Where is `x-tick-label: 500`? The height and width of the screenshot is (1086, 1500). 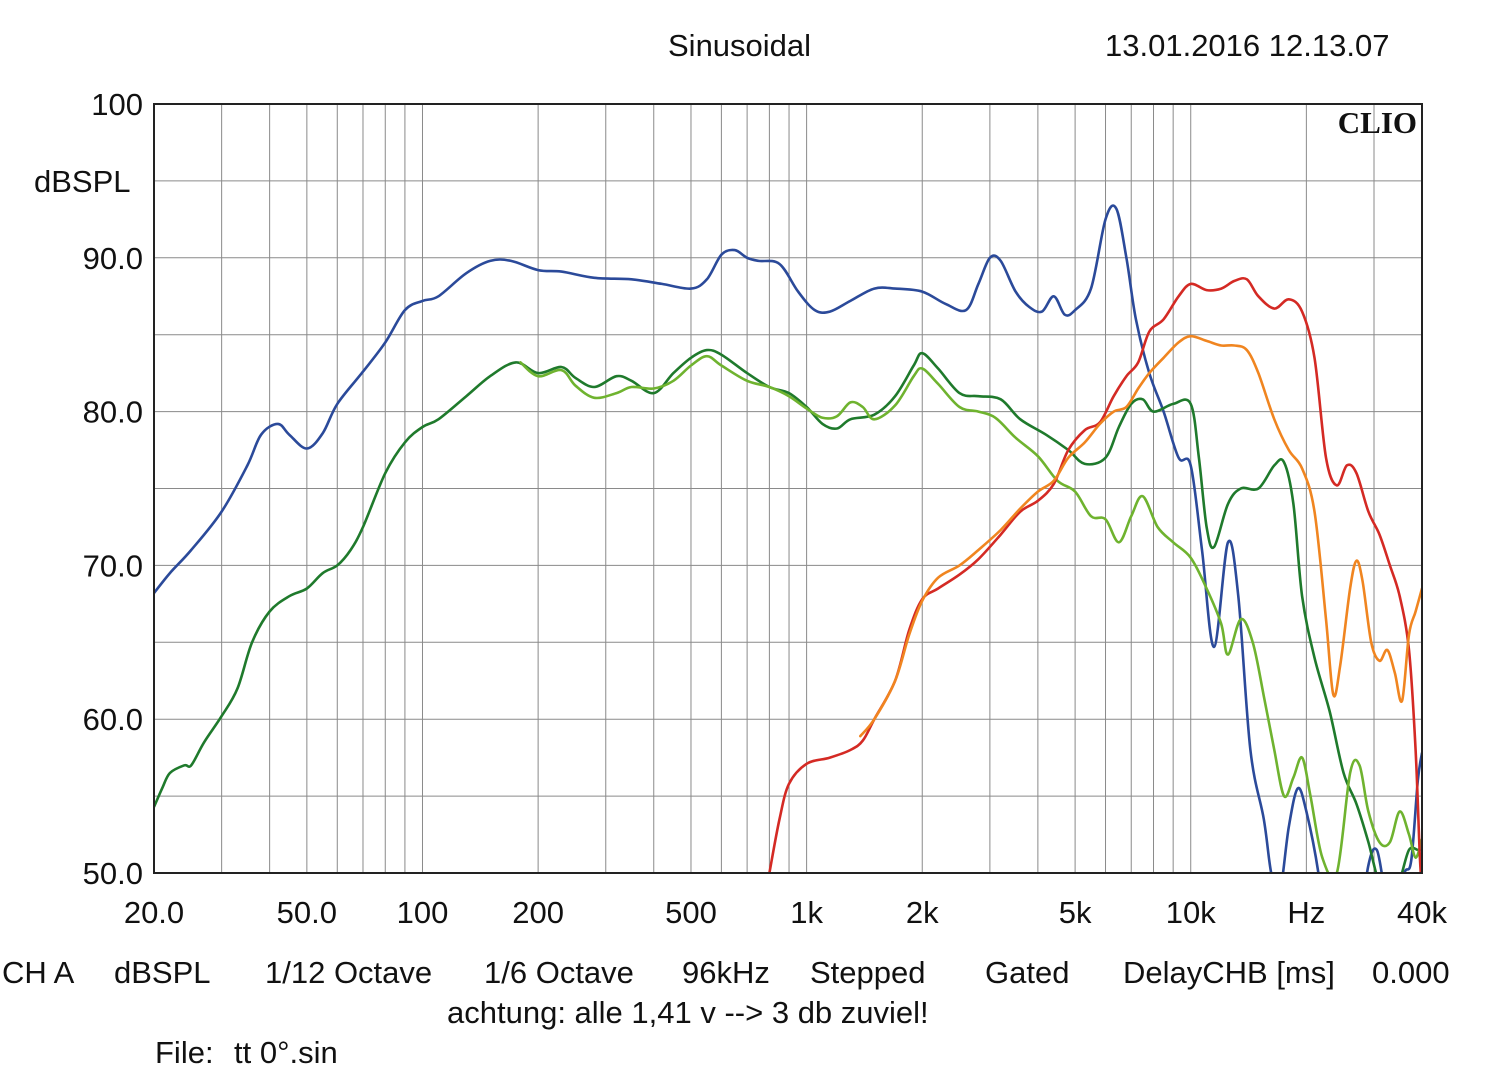
x-tick-label: 500 is located at coordinates (691, 912).